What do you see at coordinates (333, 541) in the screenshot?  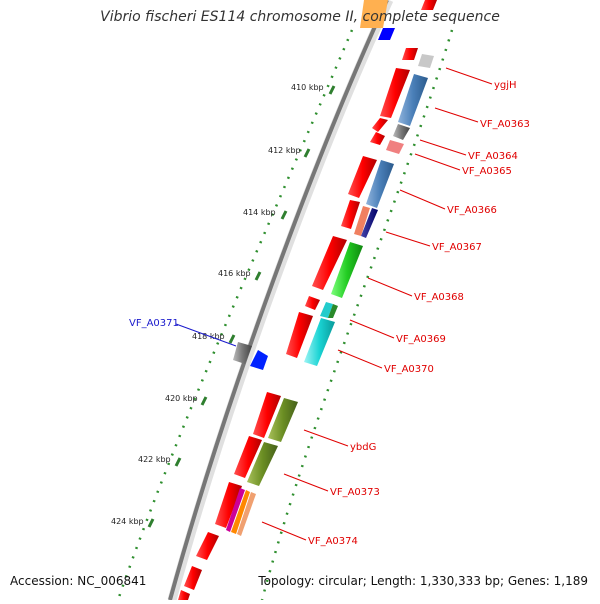 I see `gene-label: VF_A0374` at bounding box center [333, 541].